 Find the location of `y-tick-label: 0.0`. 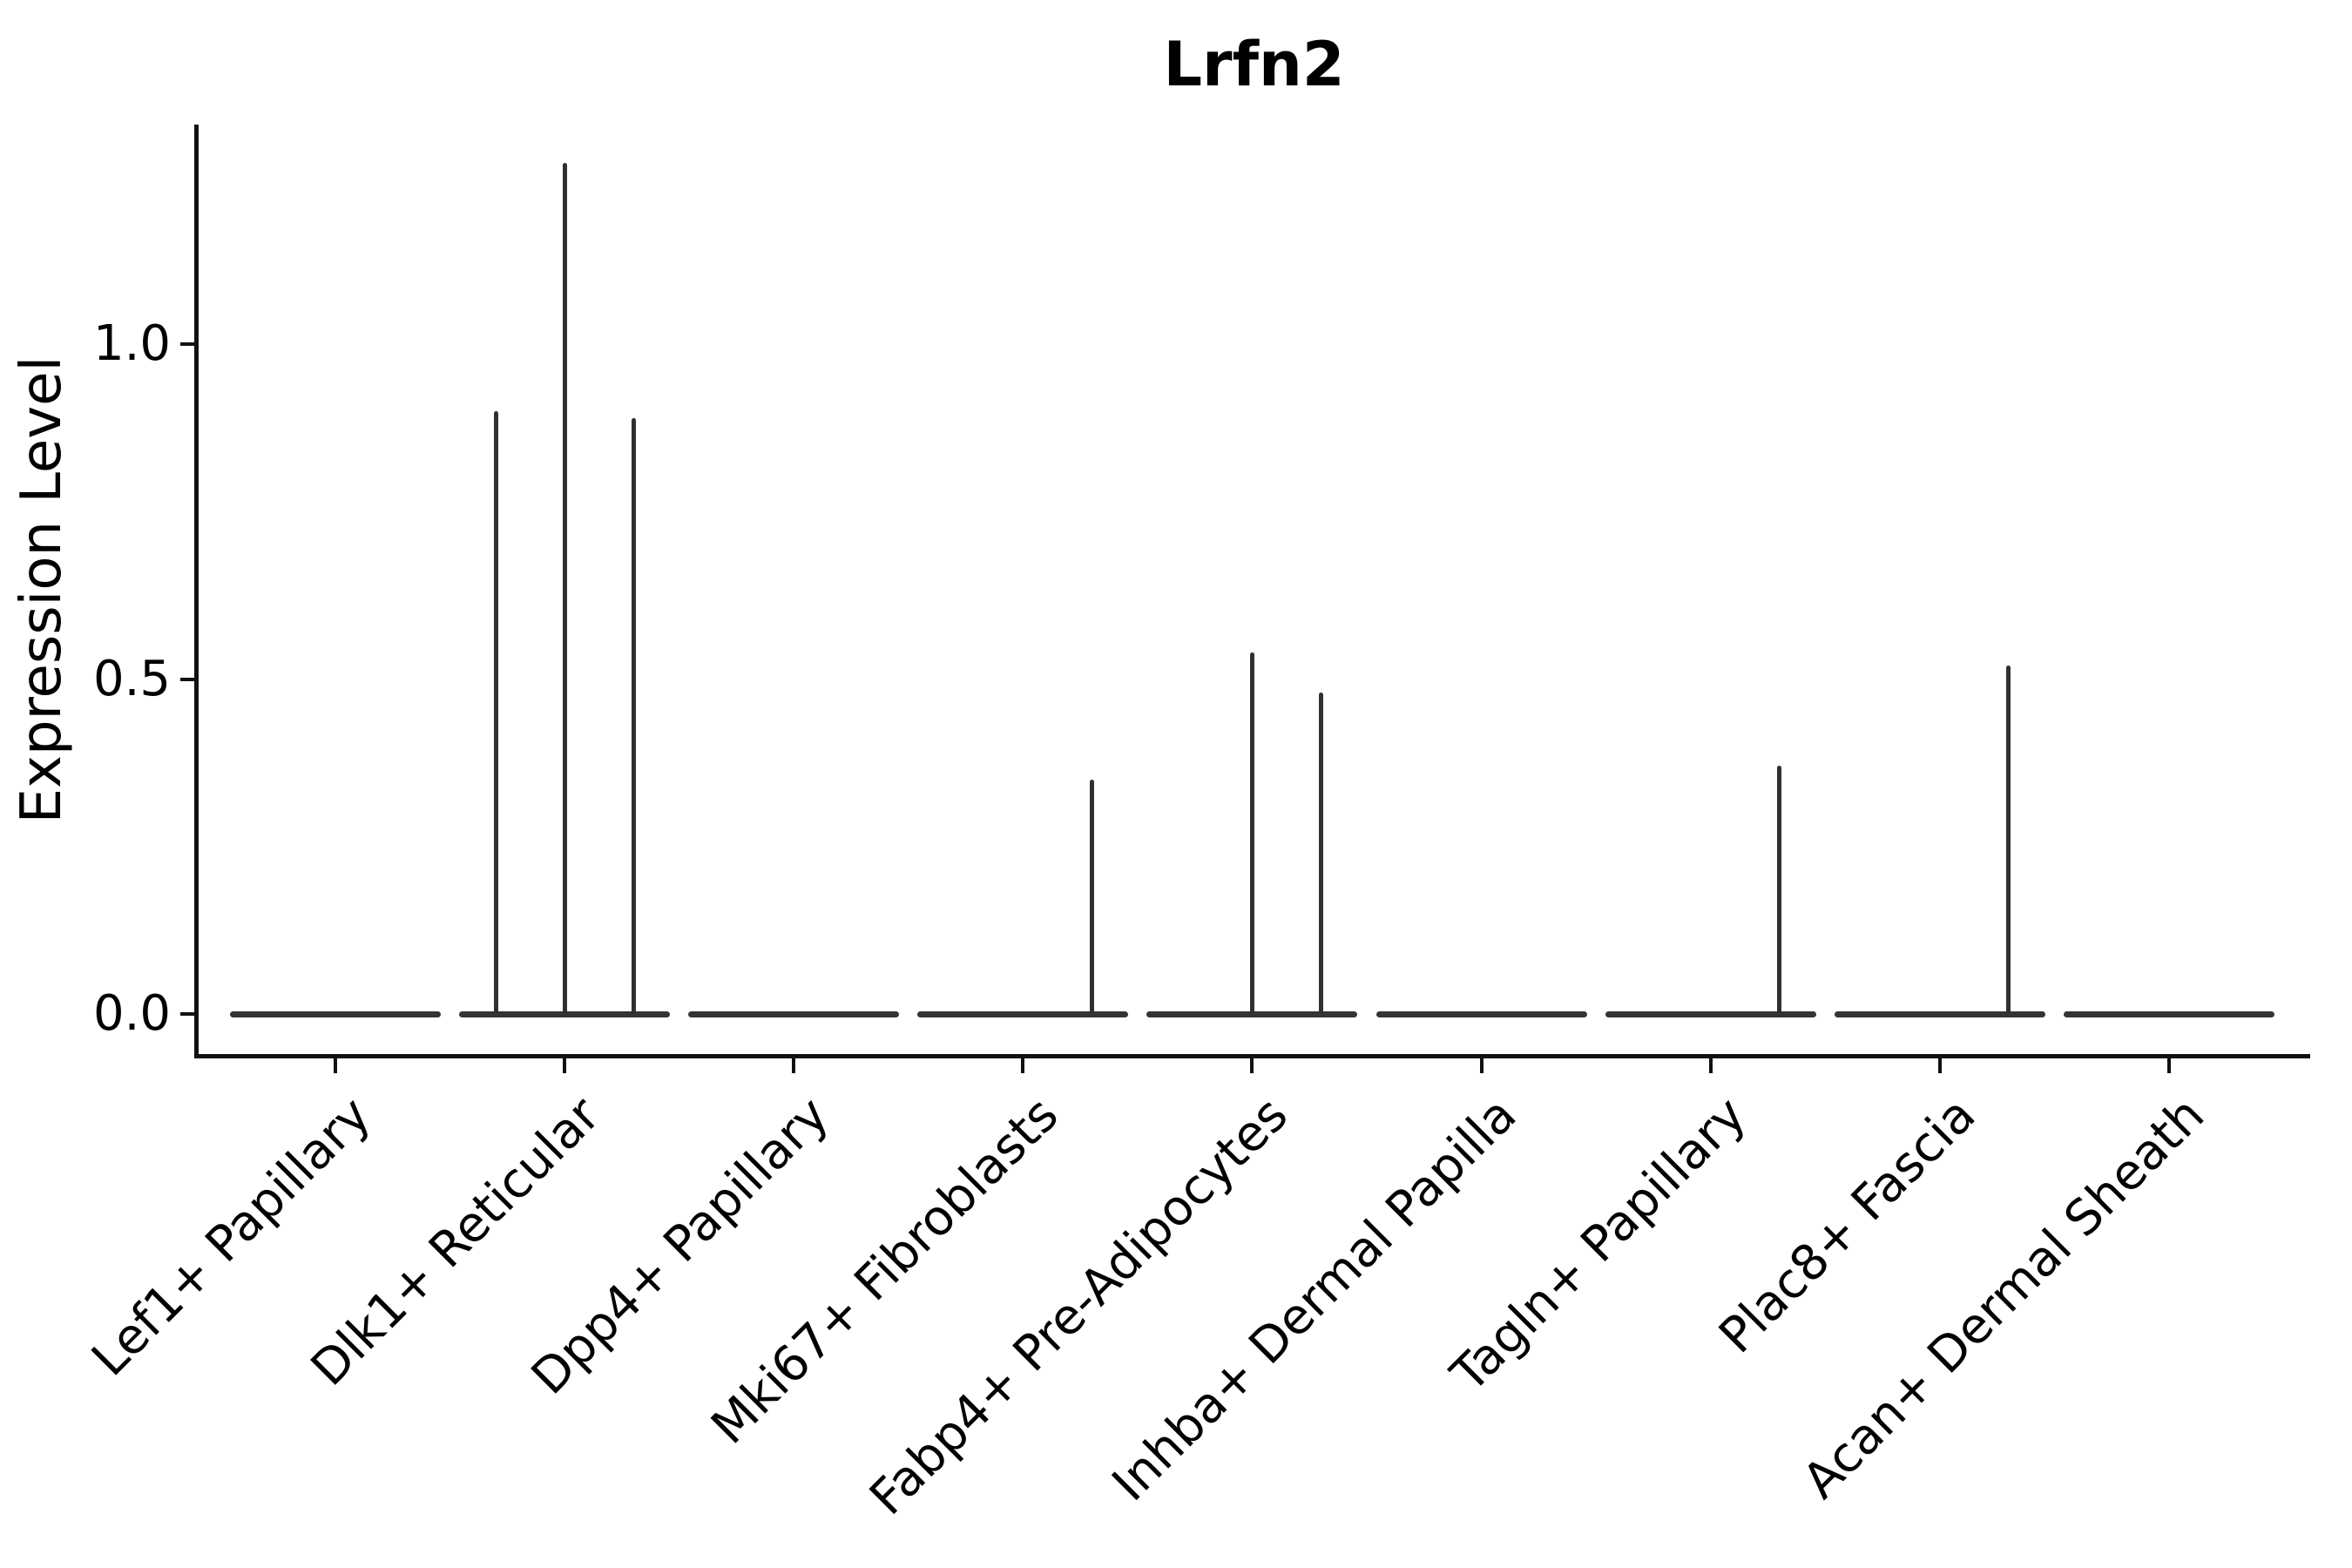

y-tick-label: 0.0 is located at coordinates (131, 1014).